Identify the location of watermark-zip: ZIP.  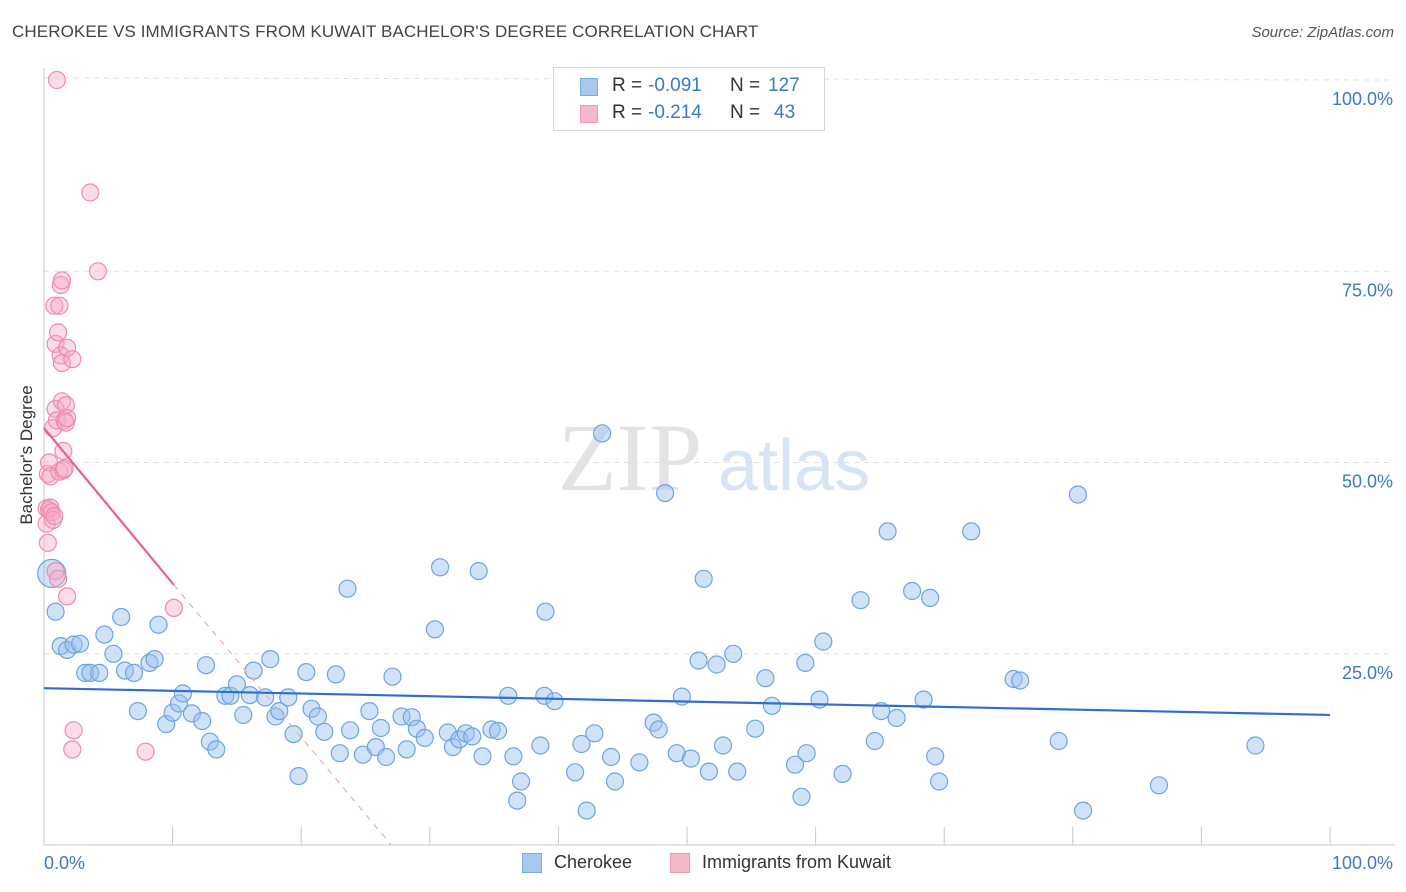
(630, 457).